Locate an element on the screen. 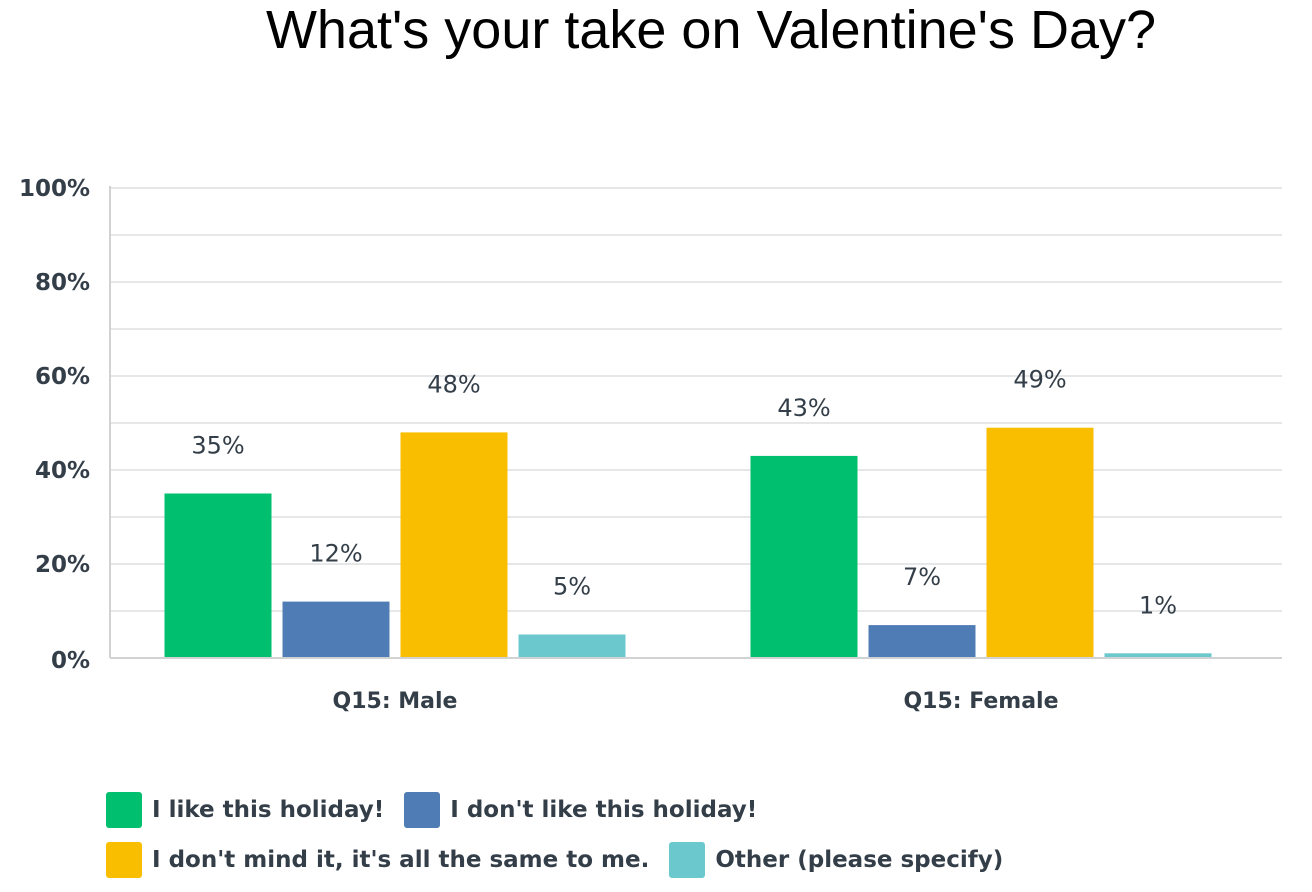 The width and height of the screenshot is (1312, 892). legend-swatch-other is located at coordinates (687, 860).